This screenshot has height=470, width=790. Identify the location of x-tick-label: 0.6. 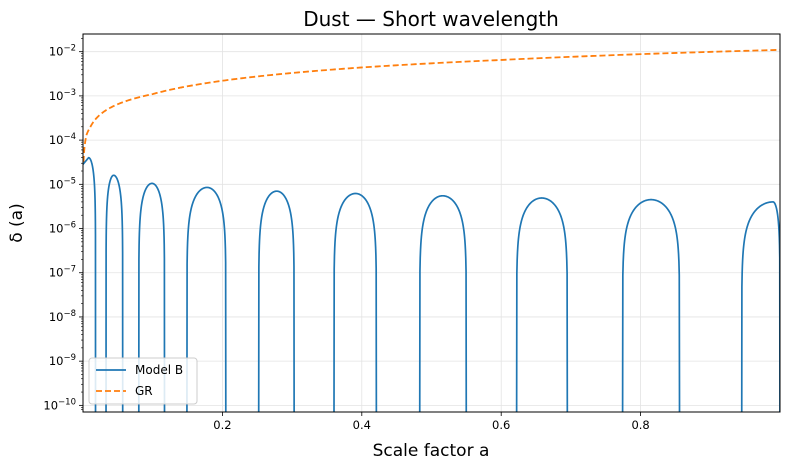
(501, 425).